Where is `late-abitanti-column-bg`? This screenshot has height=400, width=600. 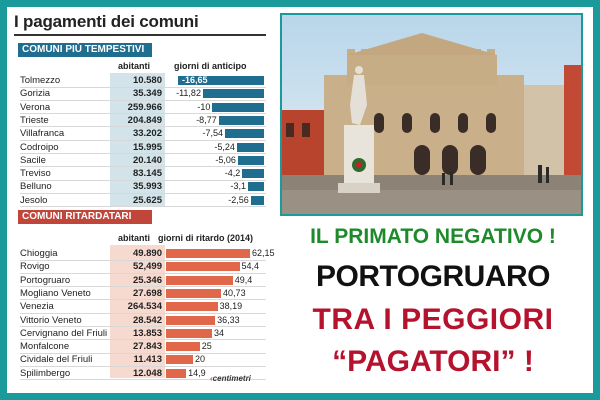
late-abitanti-column-bg is located at coordinates (137, 311).